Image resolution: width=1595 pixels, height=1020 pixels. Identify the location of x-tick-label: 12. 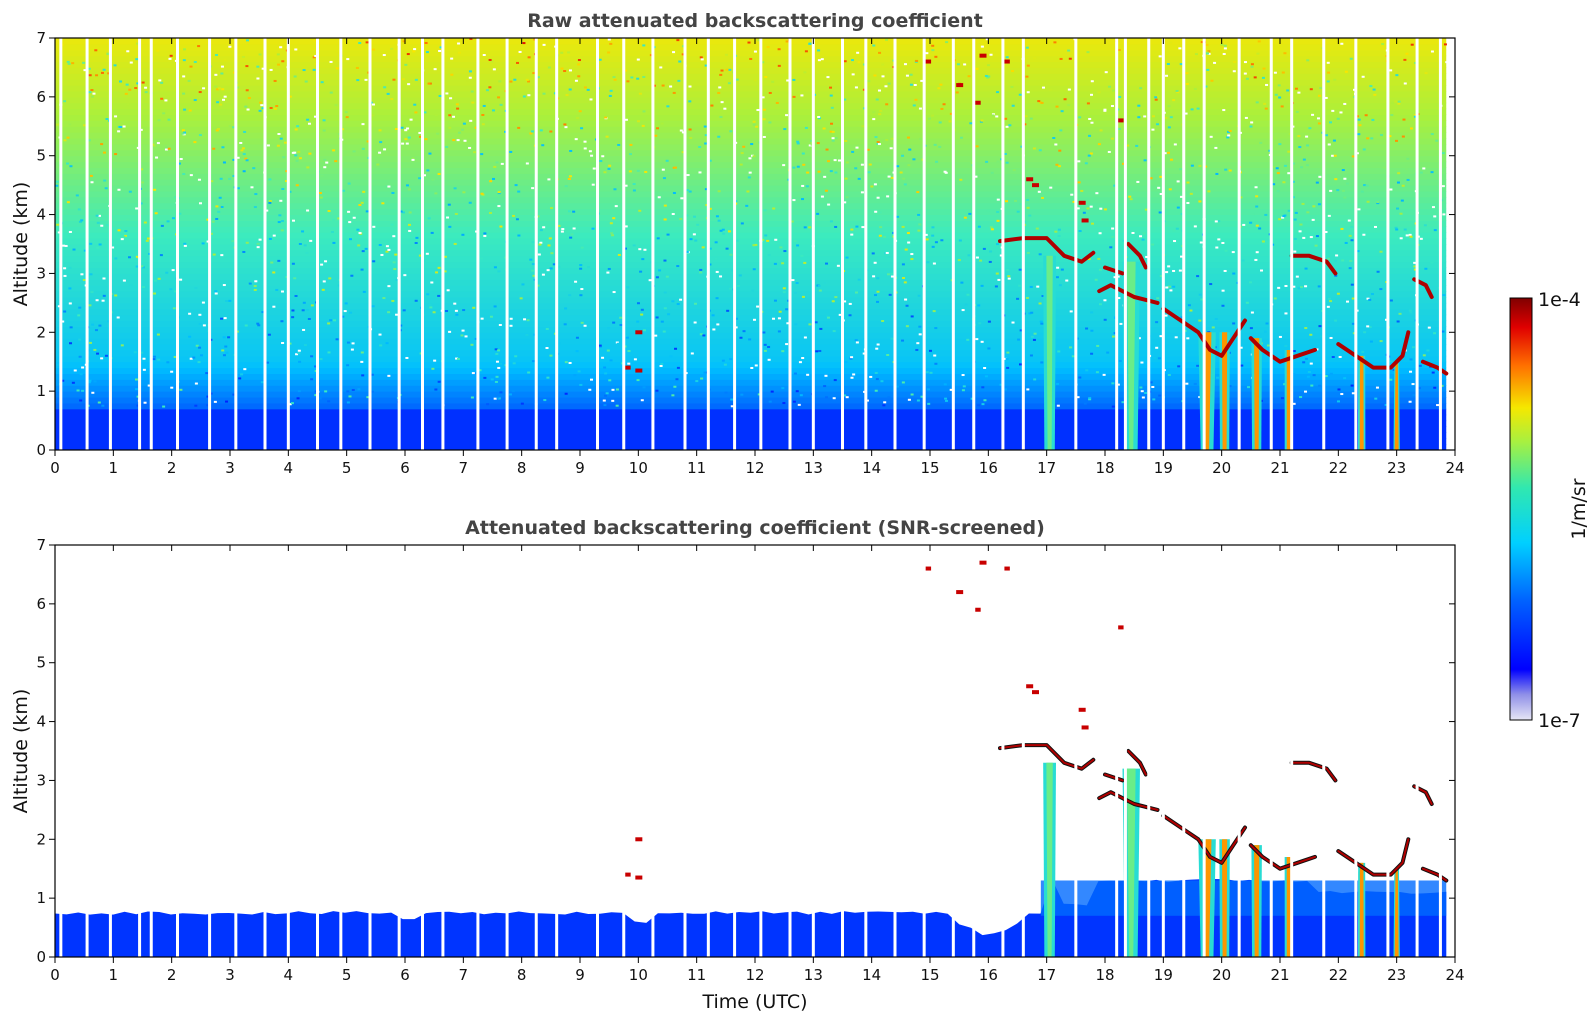
(754, 468).